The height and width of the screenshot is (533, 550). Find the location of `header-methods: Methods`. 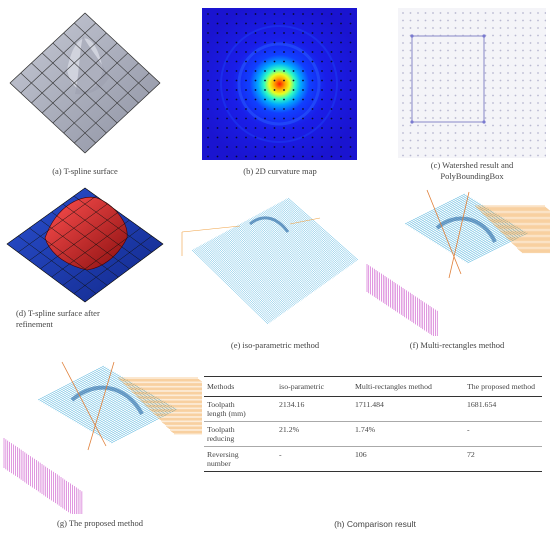

header-methods: Methods is located at coordinates (240, 386).